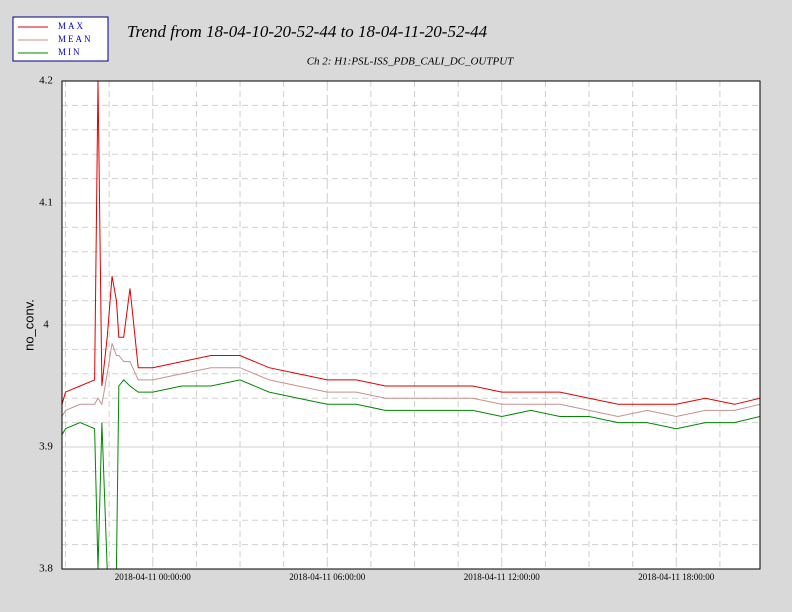  Describe the element at coordinates (46, 81) in the screenshot. I see `y-tick-label: 4.2` at that location.